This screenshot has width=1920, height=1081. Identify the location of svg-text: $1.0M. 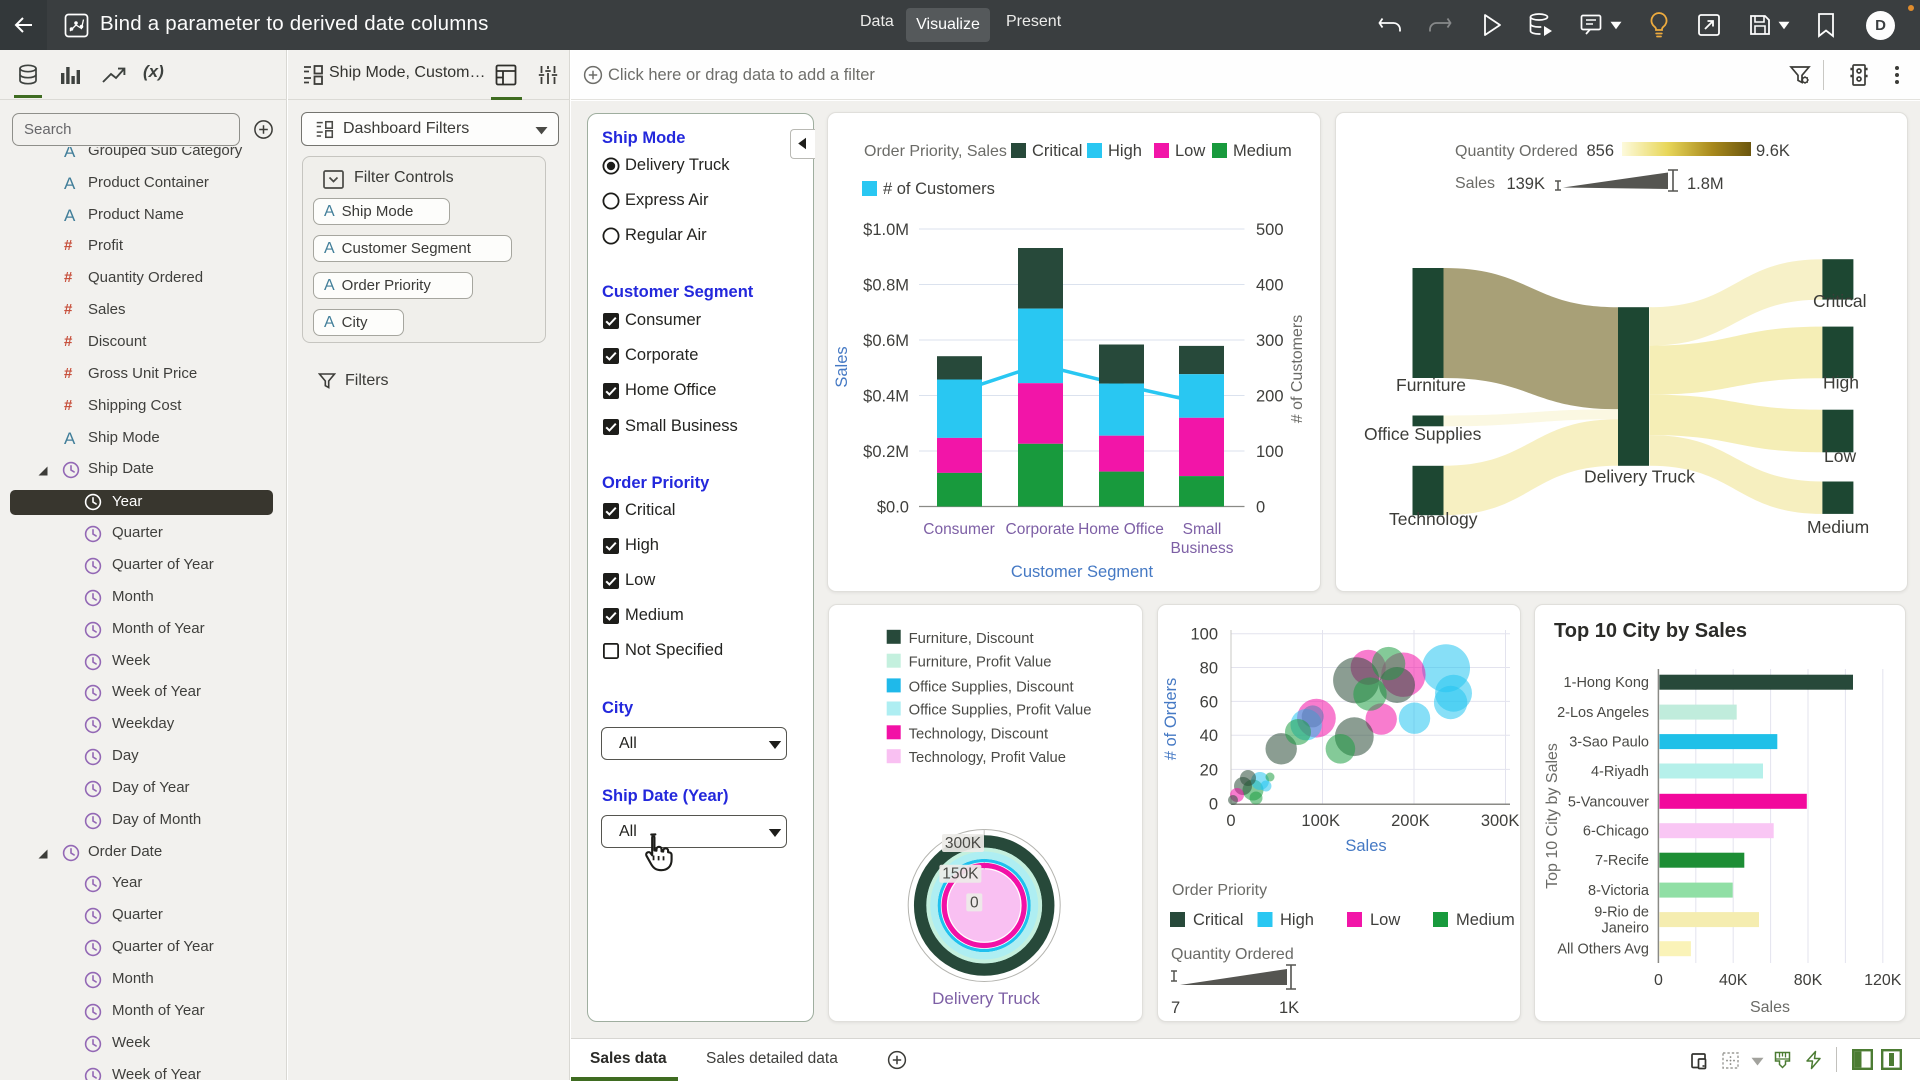
(886, 230).